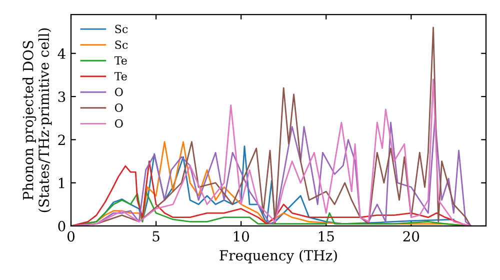  Describe the element at coordinates (37, 120) in the screenshot. I see `y-axis-title: Phonon projected DOS (States/THz·primitive cell)` at that location.